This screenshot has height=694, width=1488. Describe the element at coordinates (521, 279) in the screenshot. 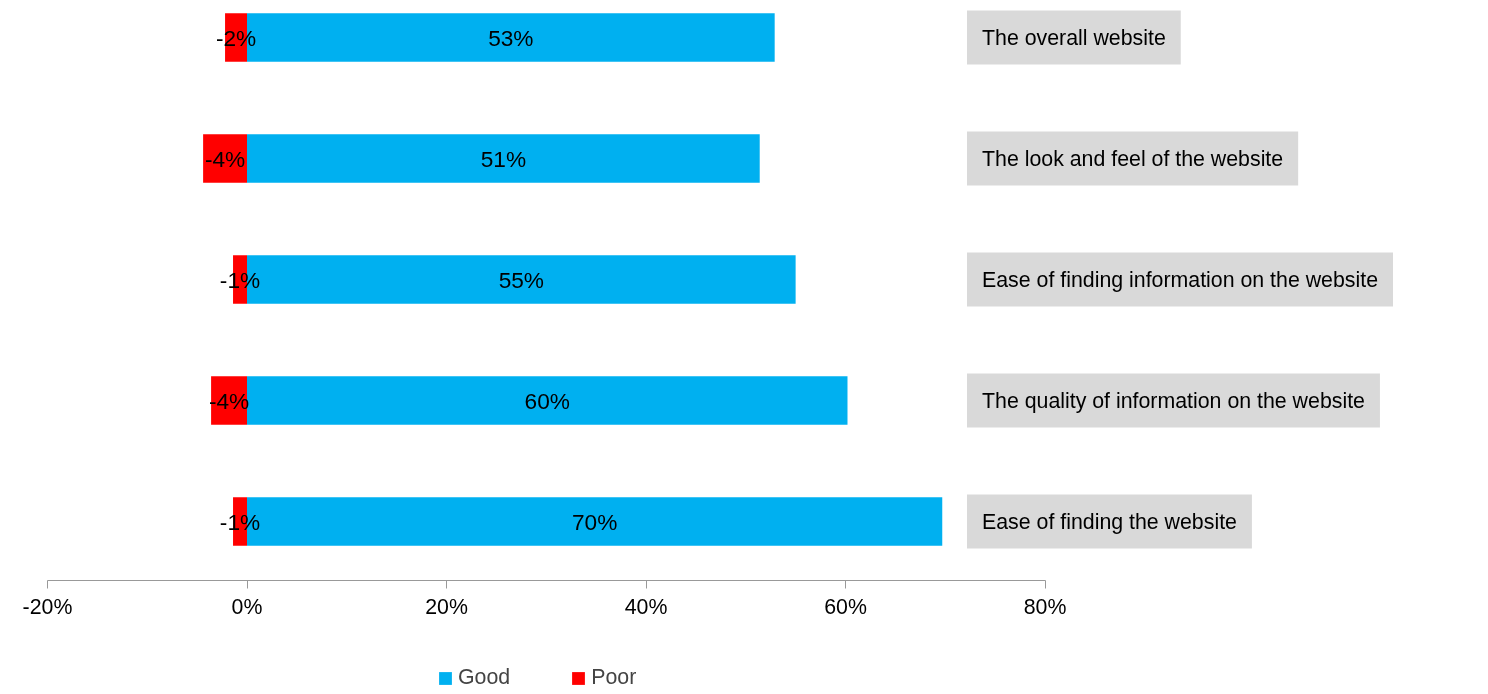

I see `data-label: 55%` at that location.